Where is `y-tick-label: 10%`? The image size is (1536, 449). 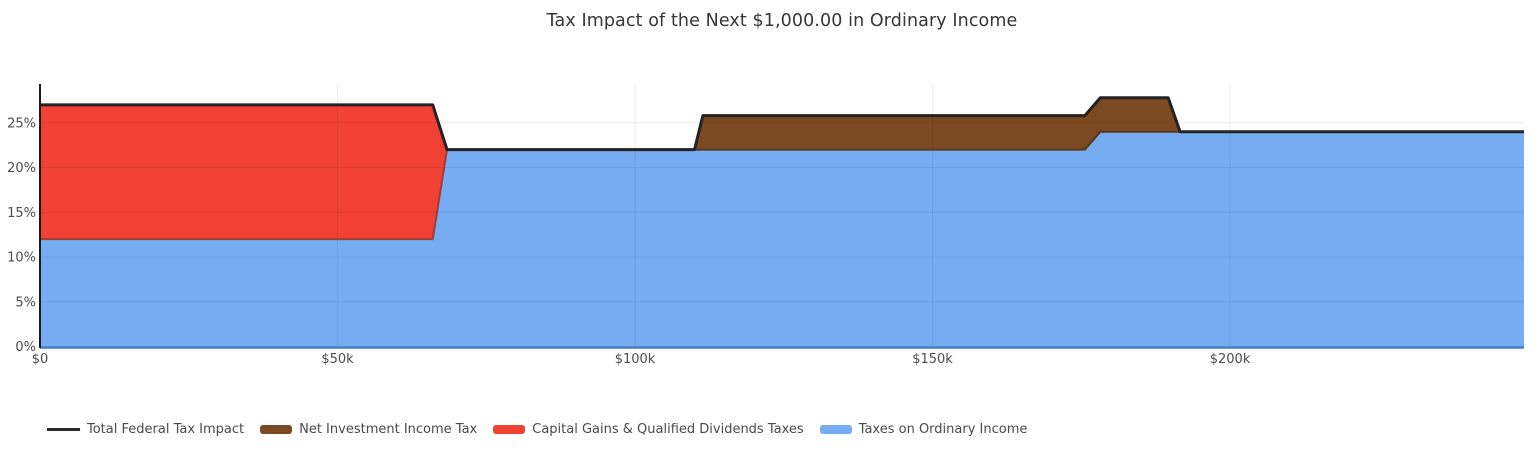 y-tick-label: 10% is located at coordinates (21, 258).